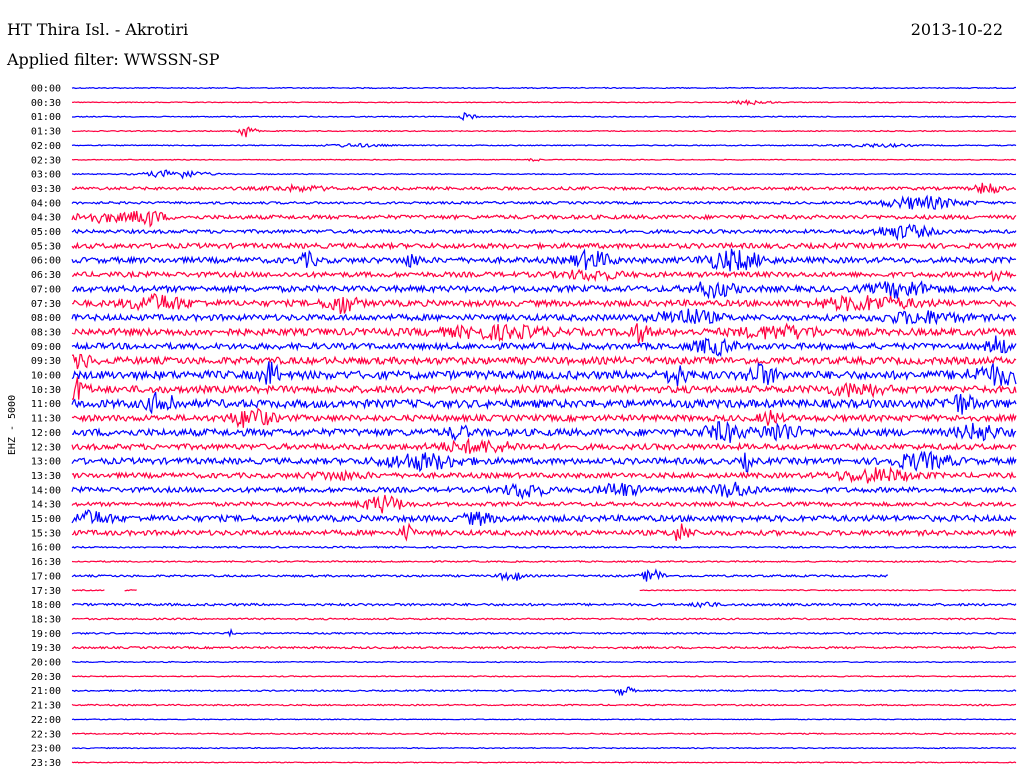 This screenshot has width=1024, height=780. What do you see at coordinates (46, 562) in the screenshot?
I see `row-time-label: 16:30` at bounding box center [46, 562].